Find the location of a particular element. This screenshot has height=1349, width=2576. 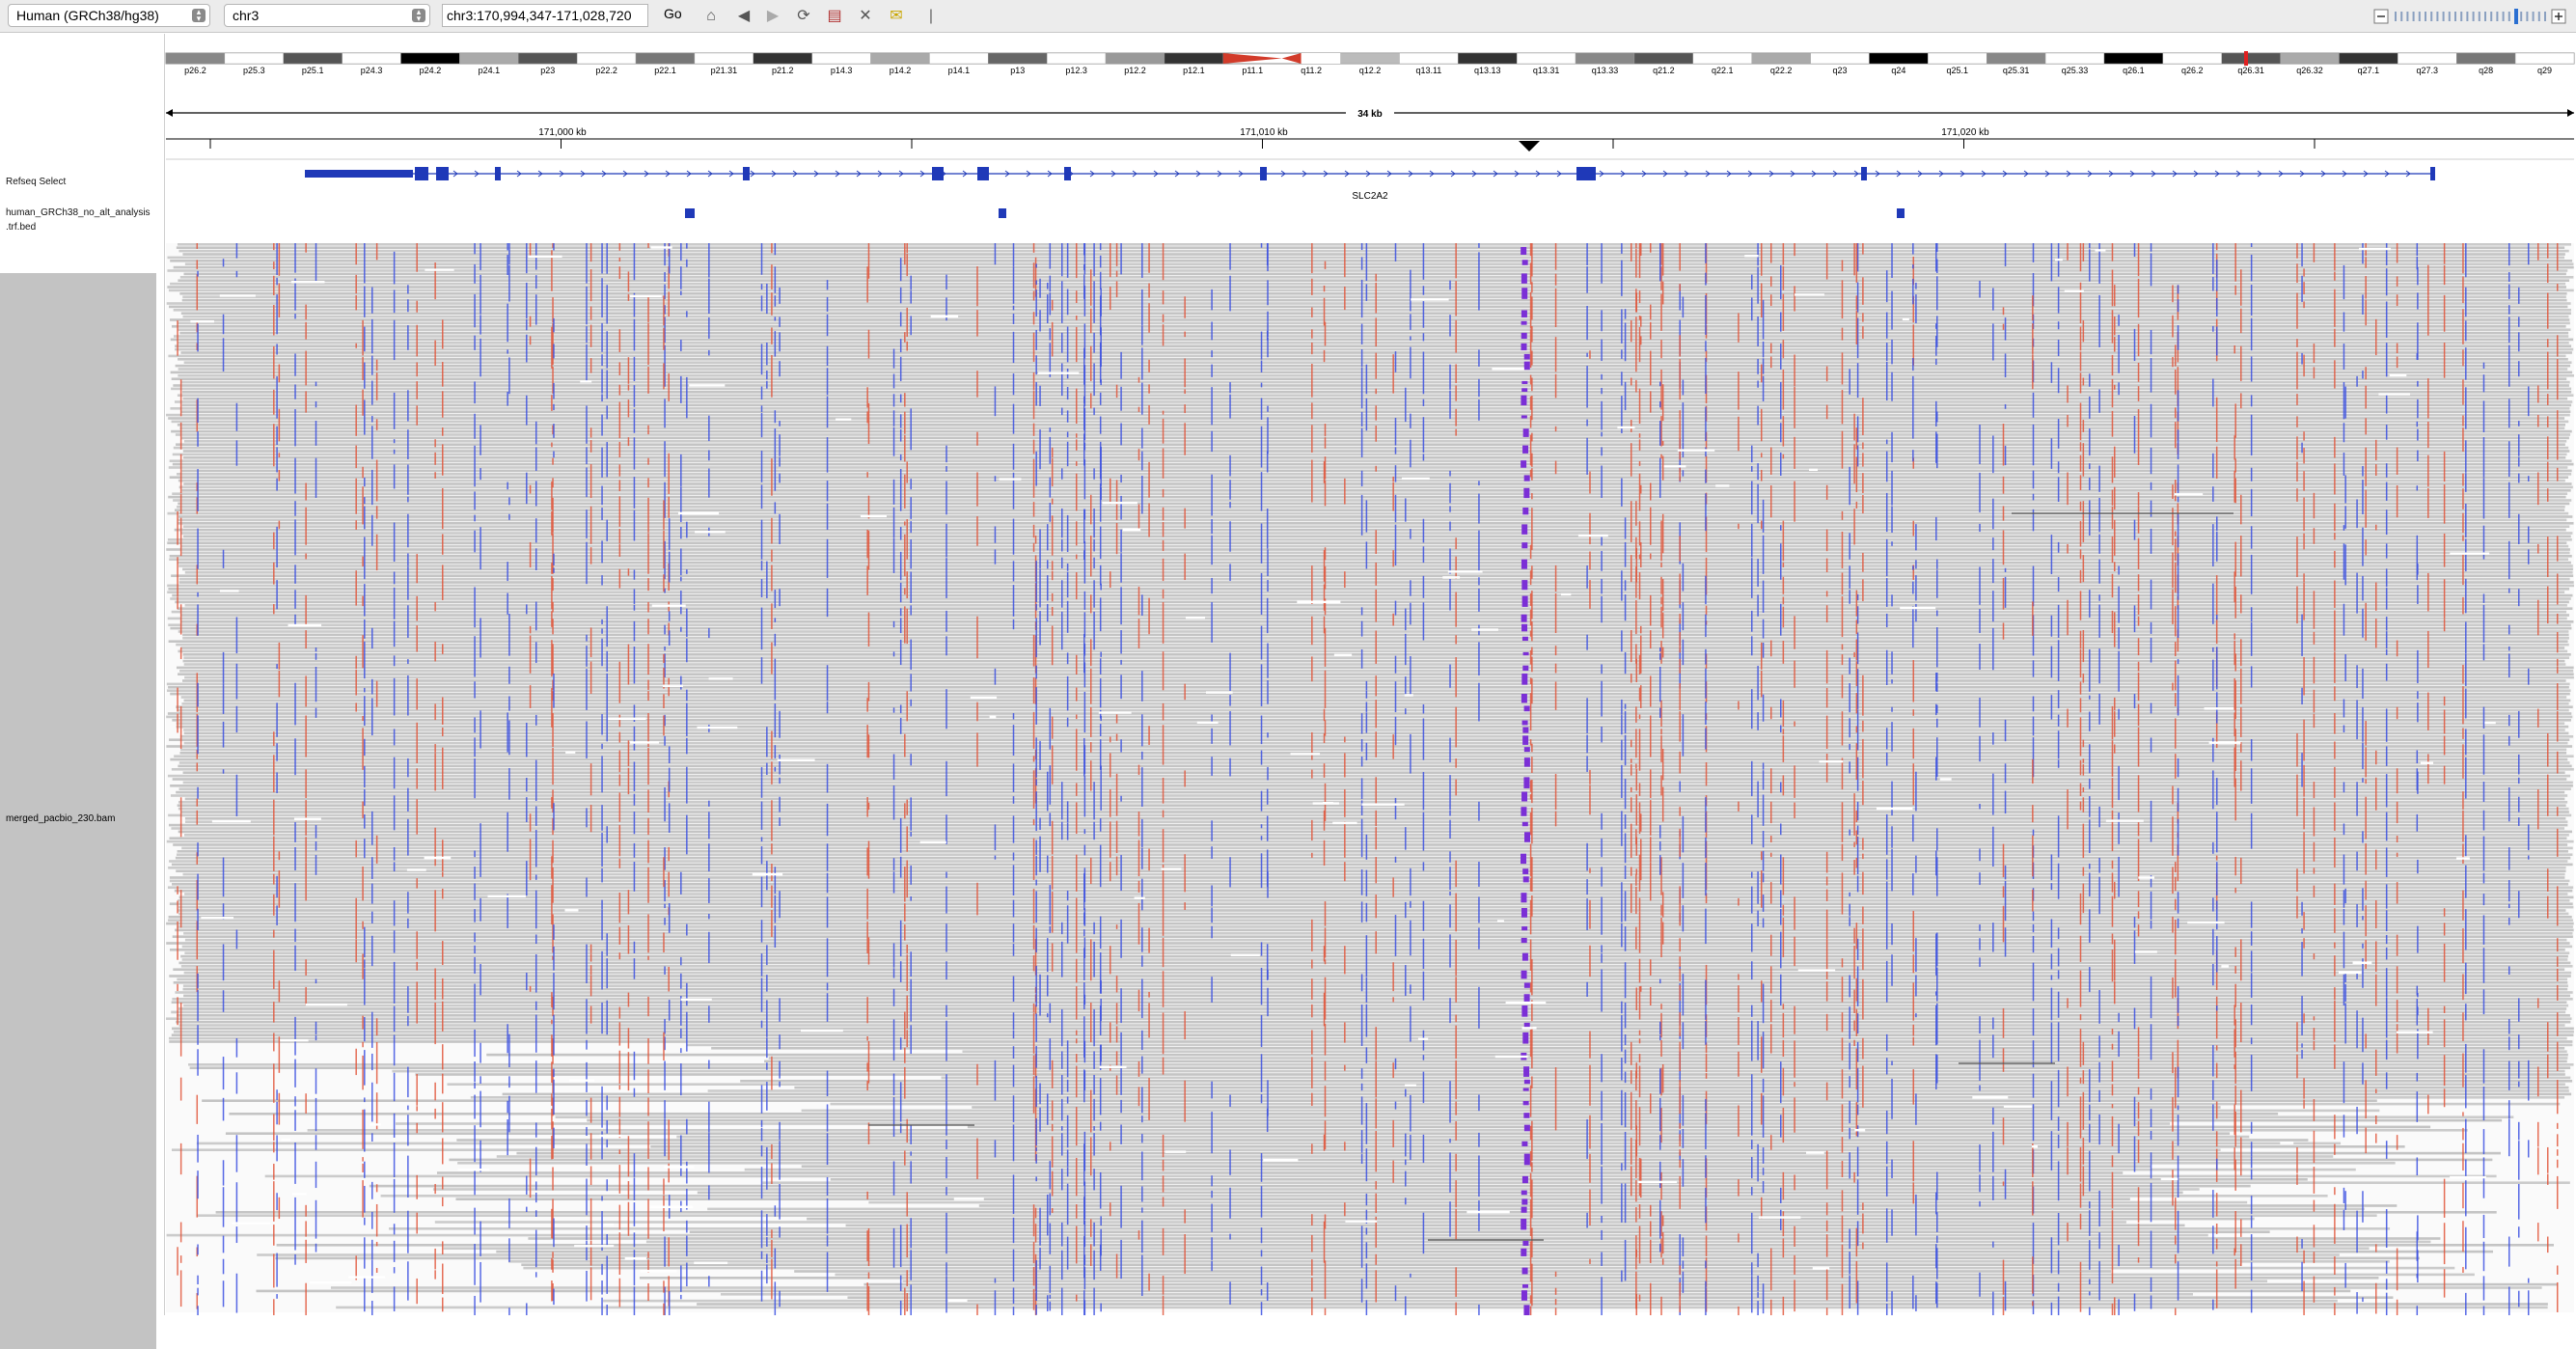

ideogram-band-label: p12.3 is located at coordinates (1076, 70).